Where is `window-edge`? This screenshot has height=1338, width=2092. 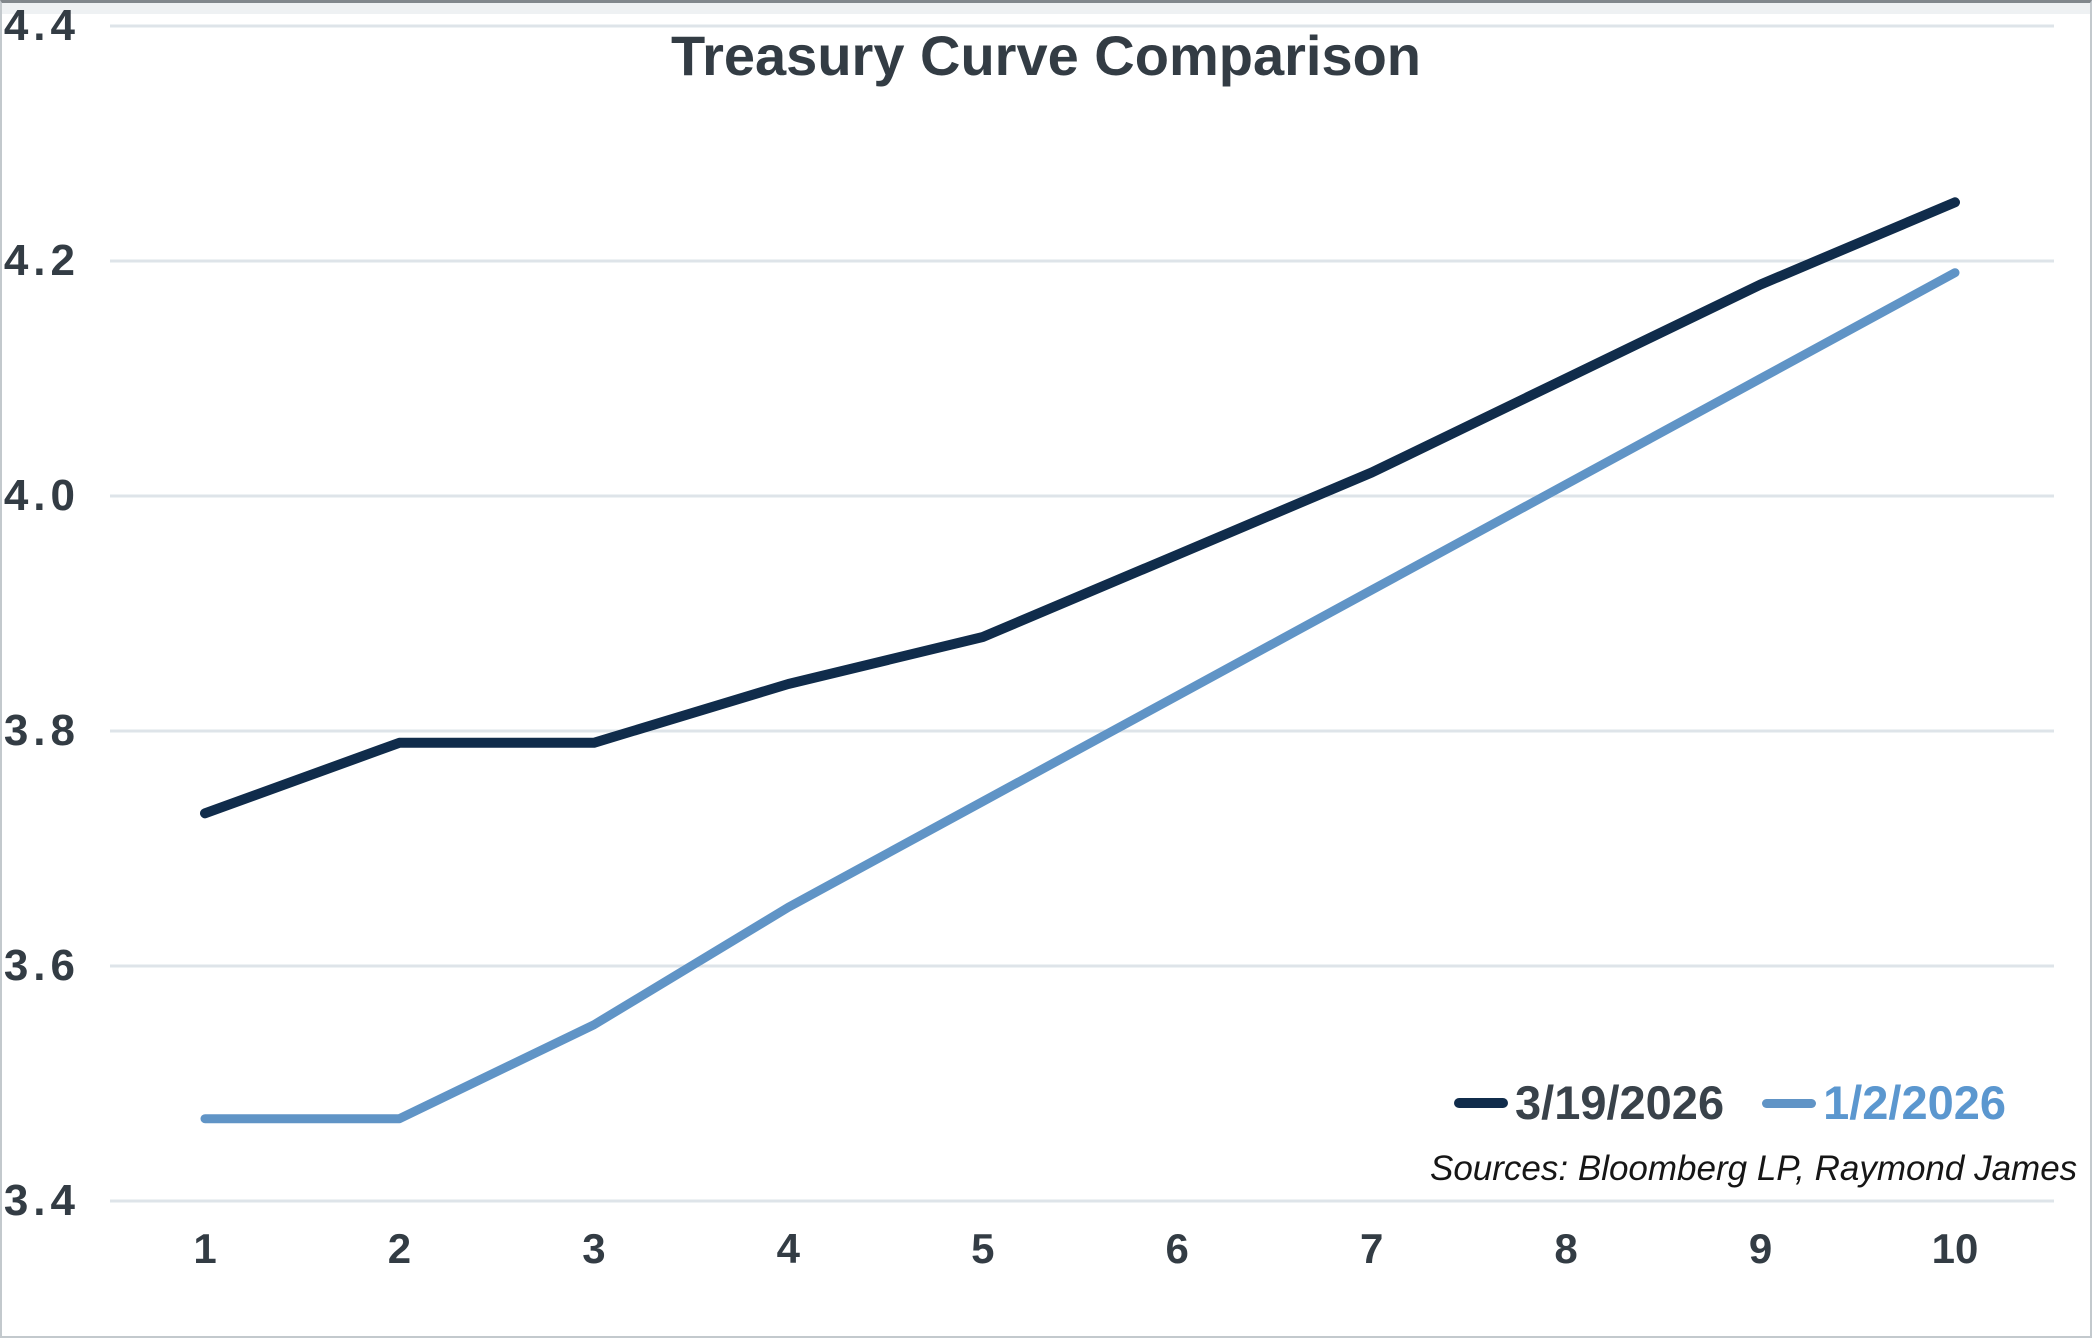
window-edge is located at coordinates (1046, 8).